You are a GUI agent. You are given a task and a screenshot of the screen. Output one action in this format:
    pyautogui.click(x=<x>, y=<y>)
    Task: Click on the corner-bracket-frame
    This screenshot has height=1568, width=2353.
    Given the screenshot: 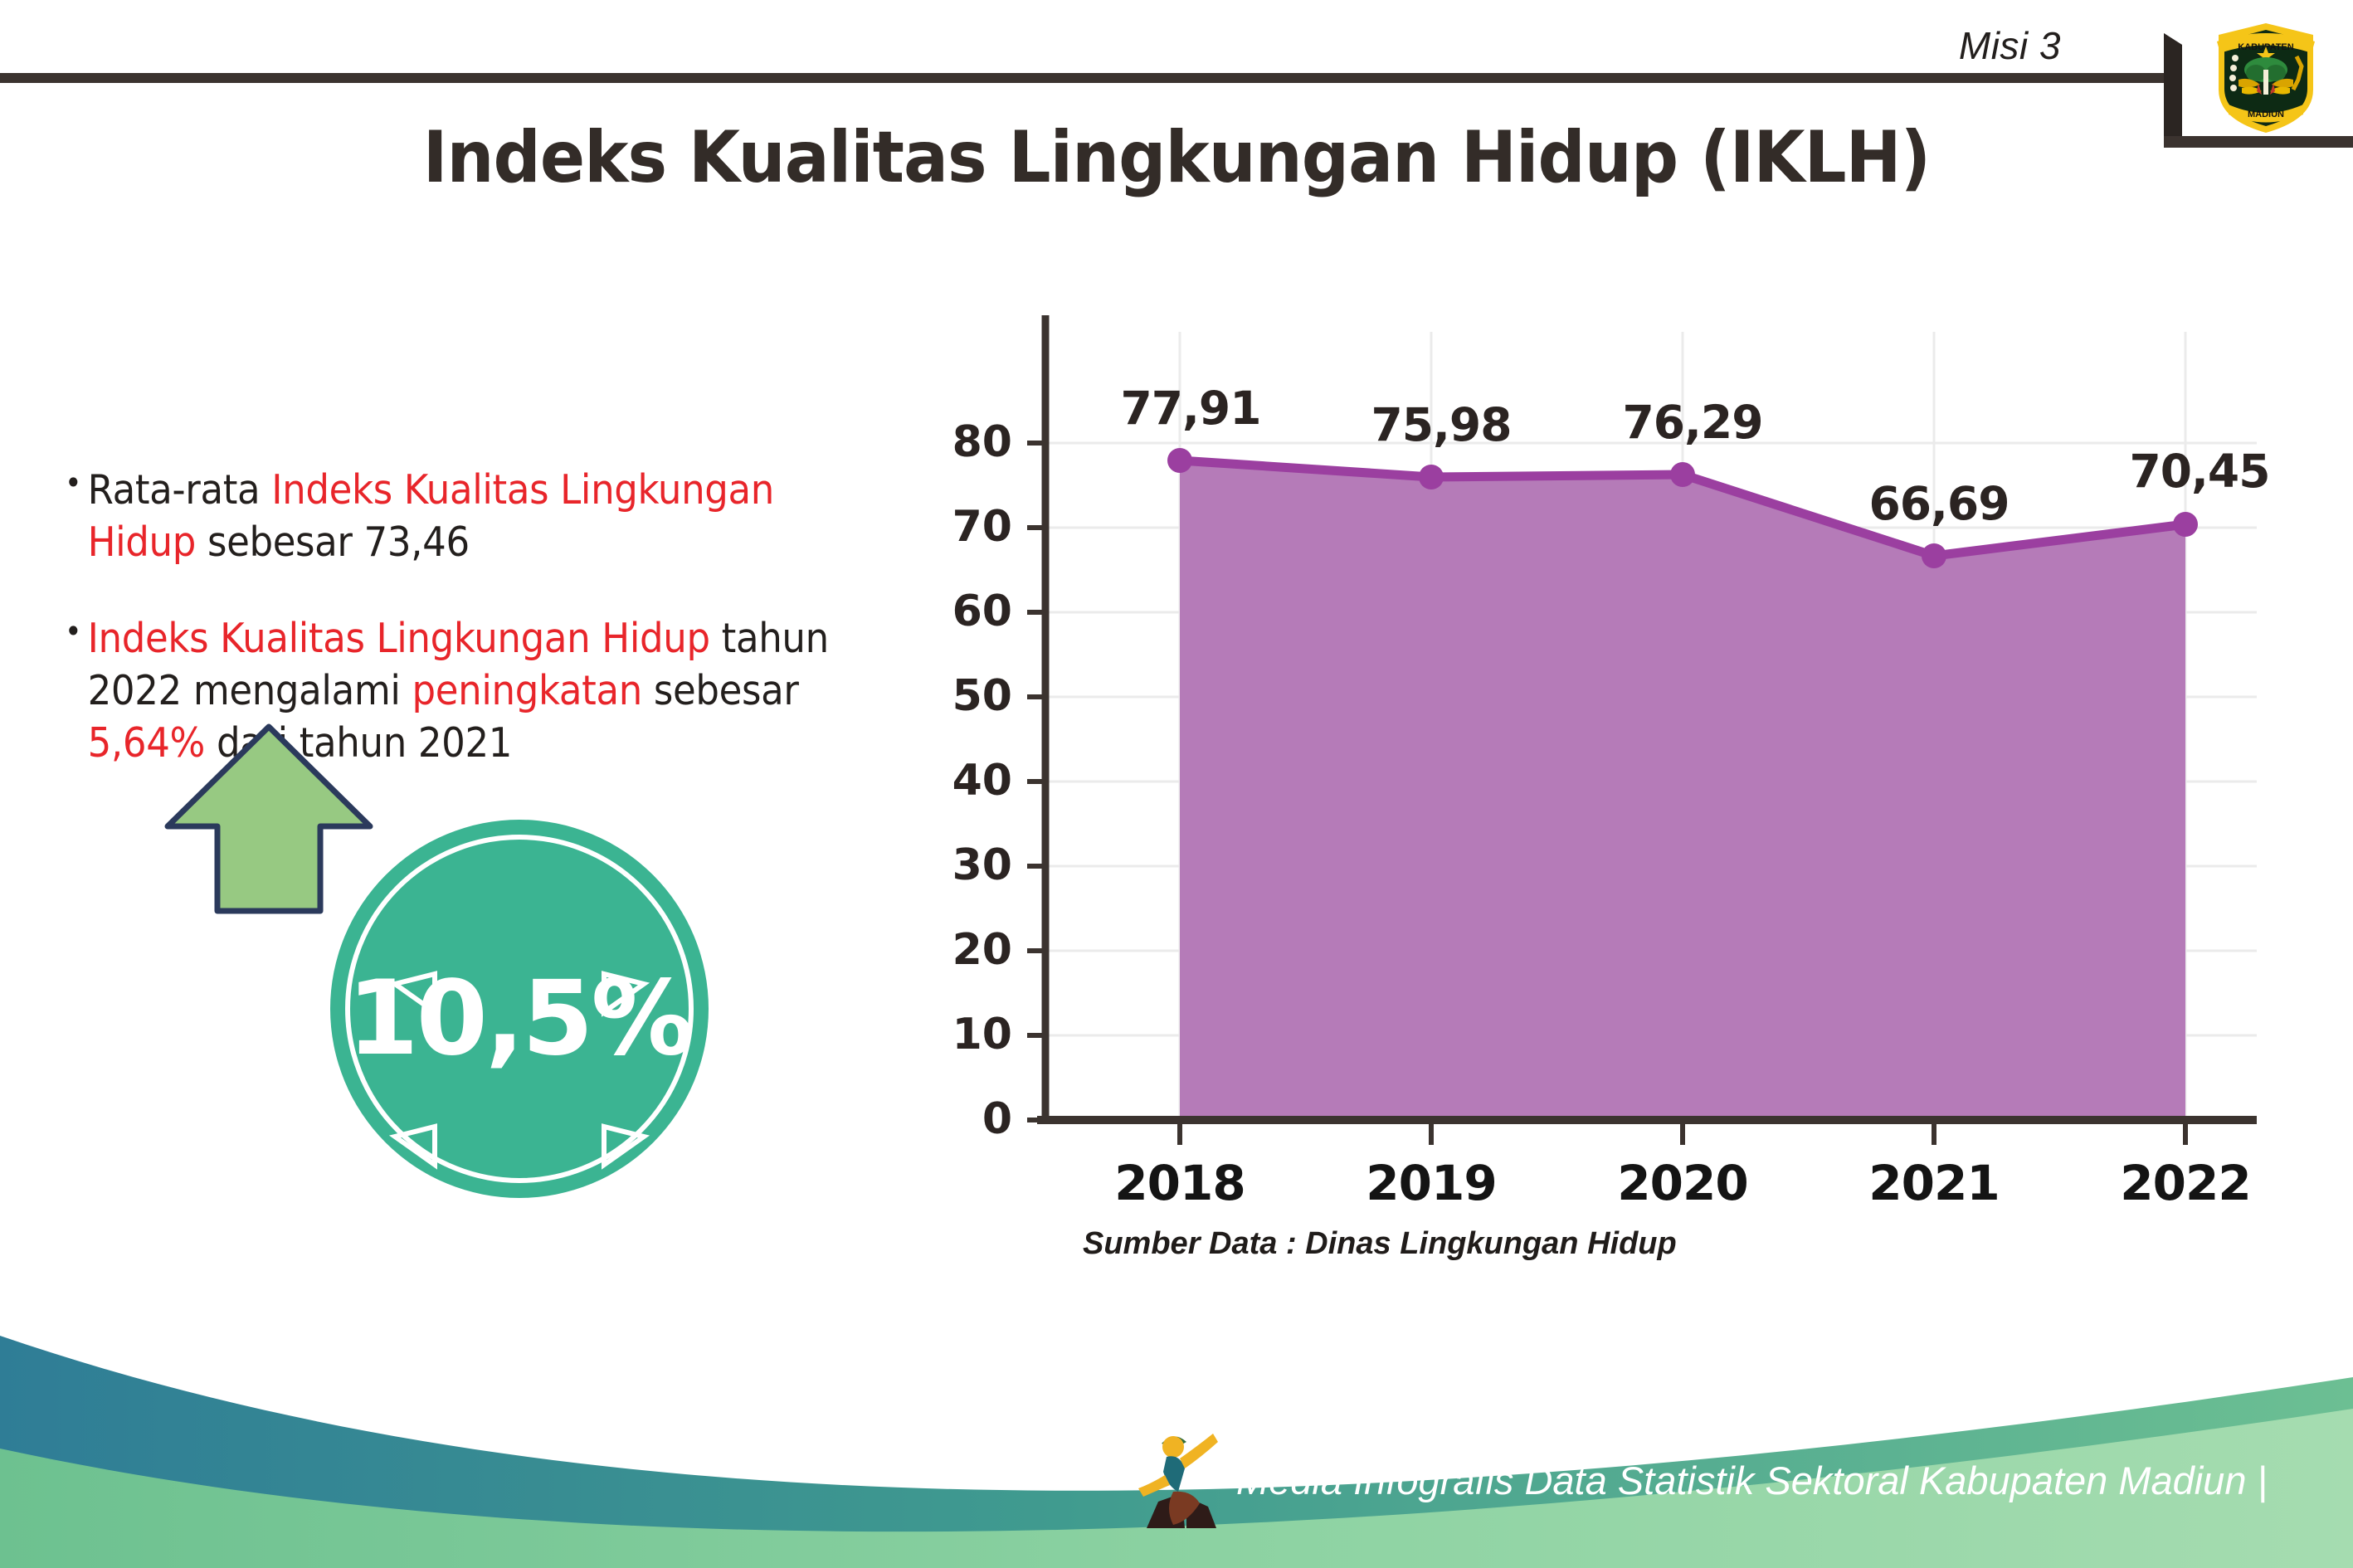 What is the action you would take?
    pyautogui.click(x=2258, y=90)
    